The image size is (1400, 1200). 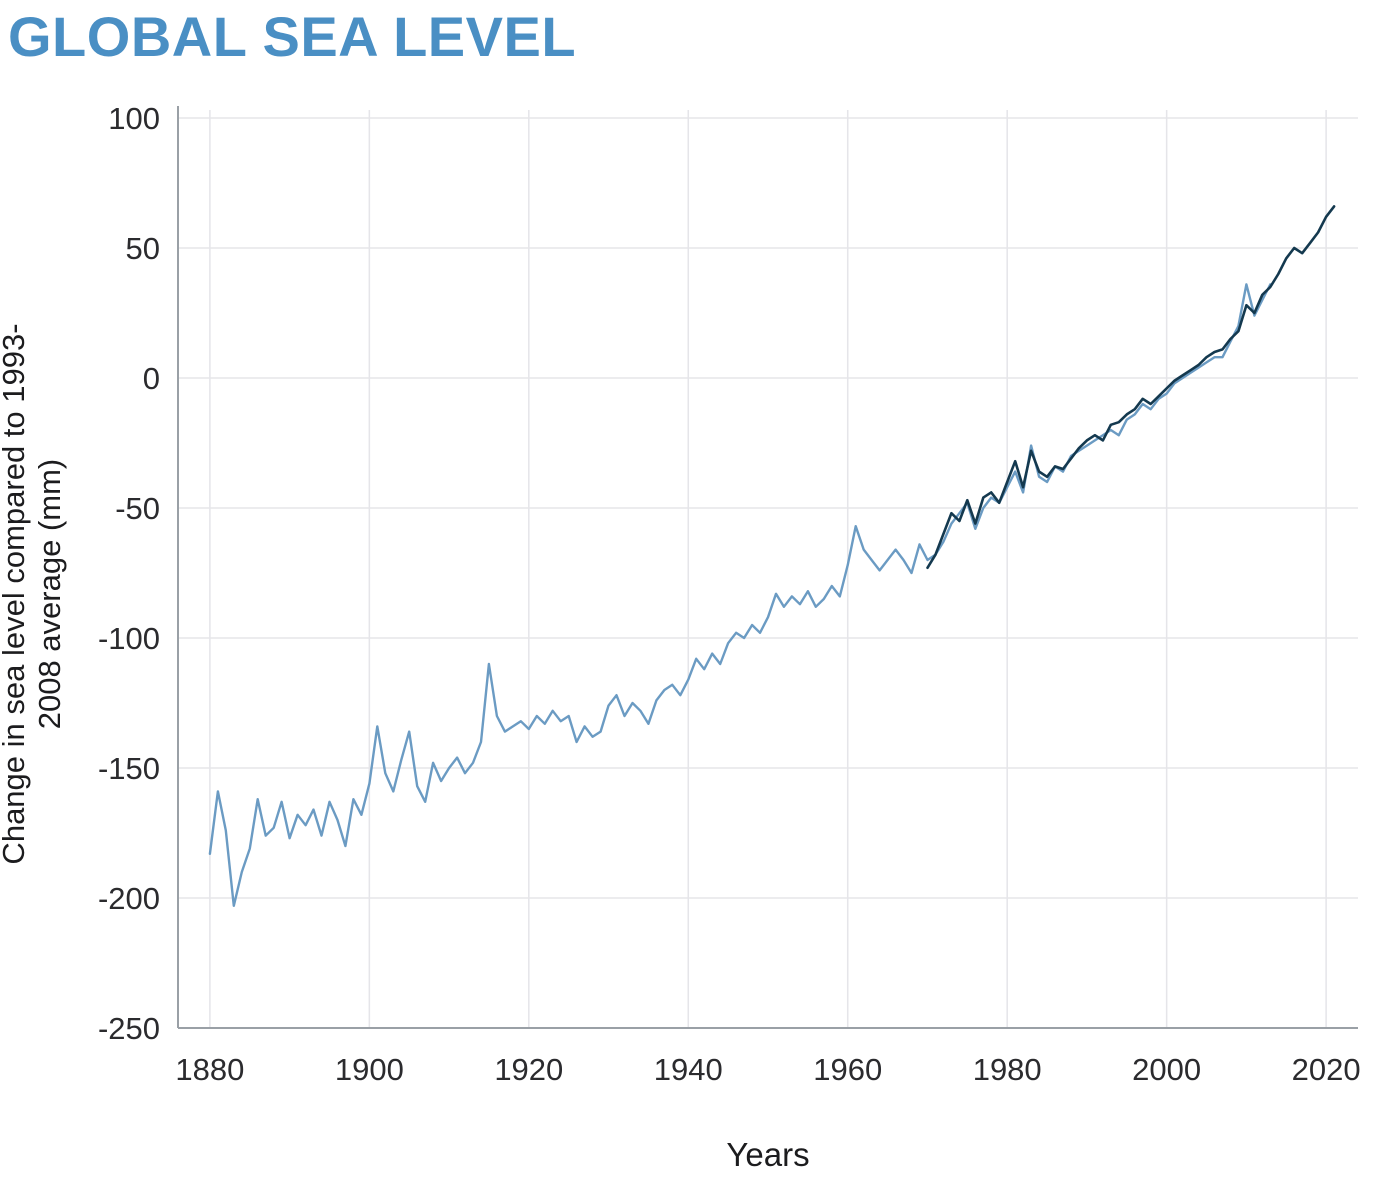 What do you see at coordinates (209, 1069) in the screenshot?
I see `x-tick-label: 1880` at bounding box center [209, 1069].